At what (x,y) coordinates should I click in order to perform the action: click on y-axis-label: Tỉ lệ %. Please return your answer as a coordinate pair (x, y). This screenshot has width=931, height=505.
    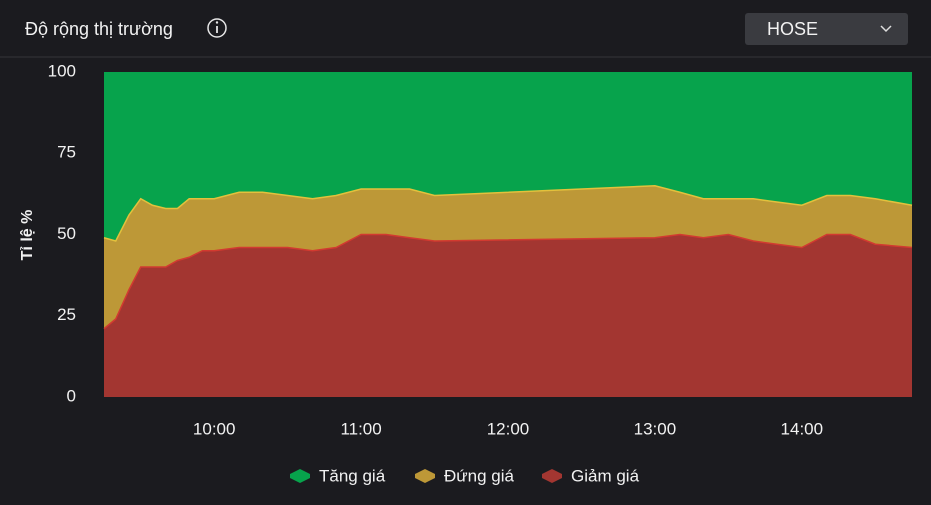
    Looking at the image, I should click on (27, 235).